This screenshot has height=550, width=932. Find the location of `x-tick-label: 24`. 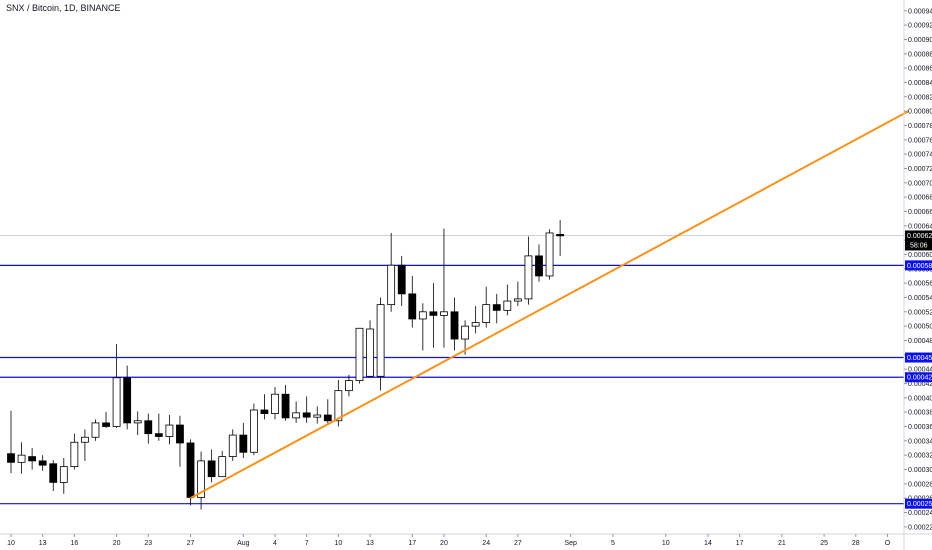

x-tick-label: 24 is located at coordinates (486, 543).